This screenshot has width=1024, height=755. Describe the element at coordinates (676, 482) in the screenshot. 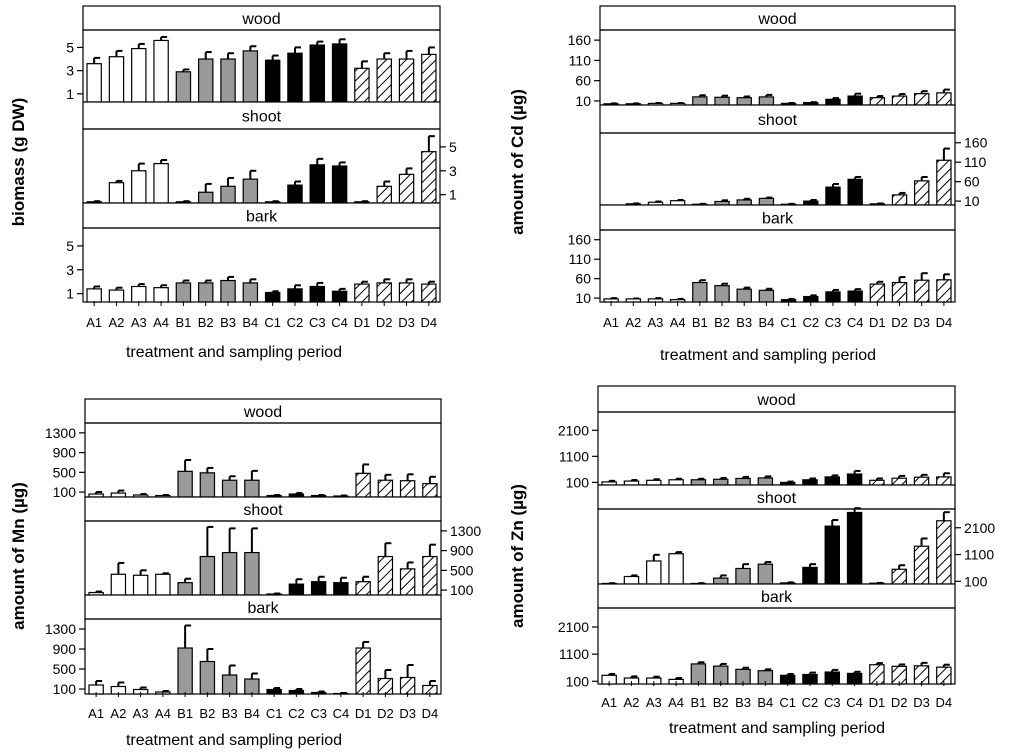

I see `zn-wood-bar-A4` at that location.